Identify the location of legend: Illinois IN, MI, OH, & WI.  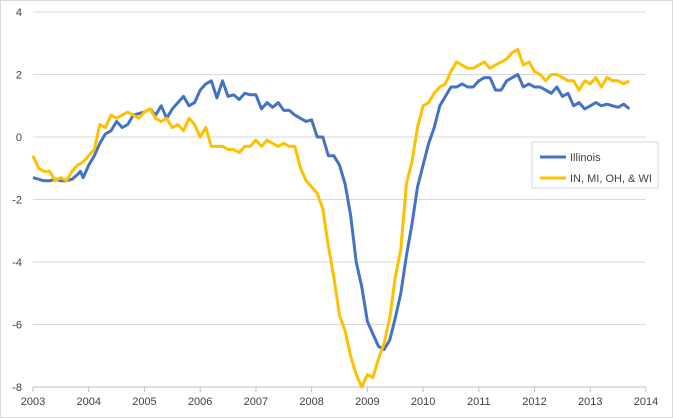
(595, 165).